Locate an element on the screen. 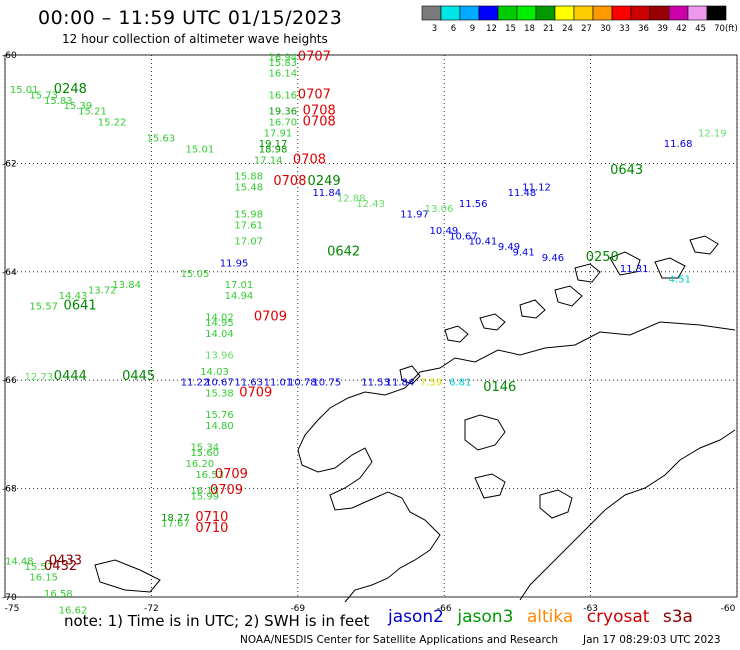  swh-value: 15.98 is located at coordinates (248, 215).